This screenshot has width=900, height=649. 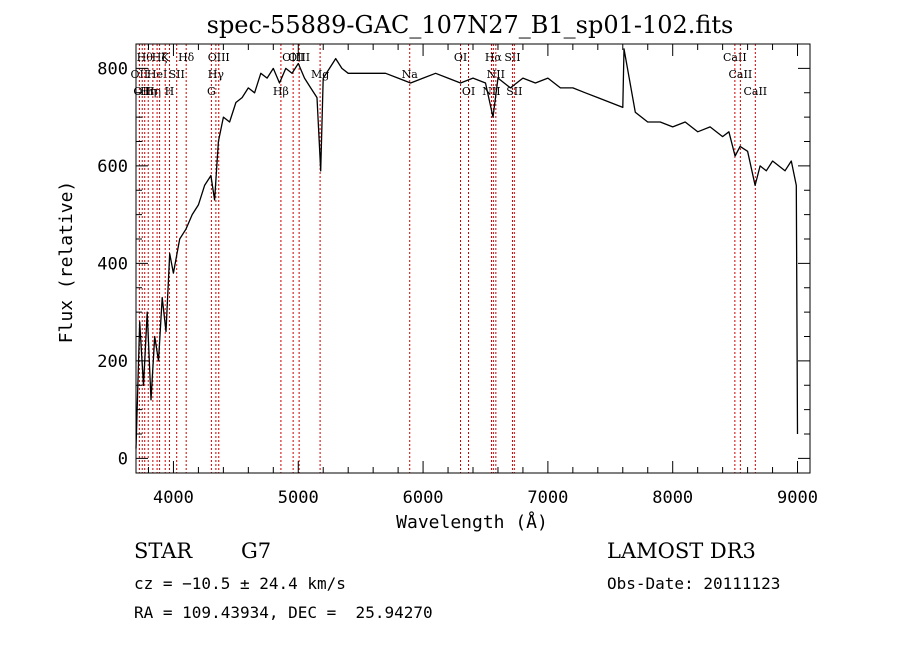 I want to click on line-marker-label: H, so click(x=170, y=91).